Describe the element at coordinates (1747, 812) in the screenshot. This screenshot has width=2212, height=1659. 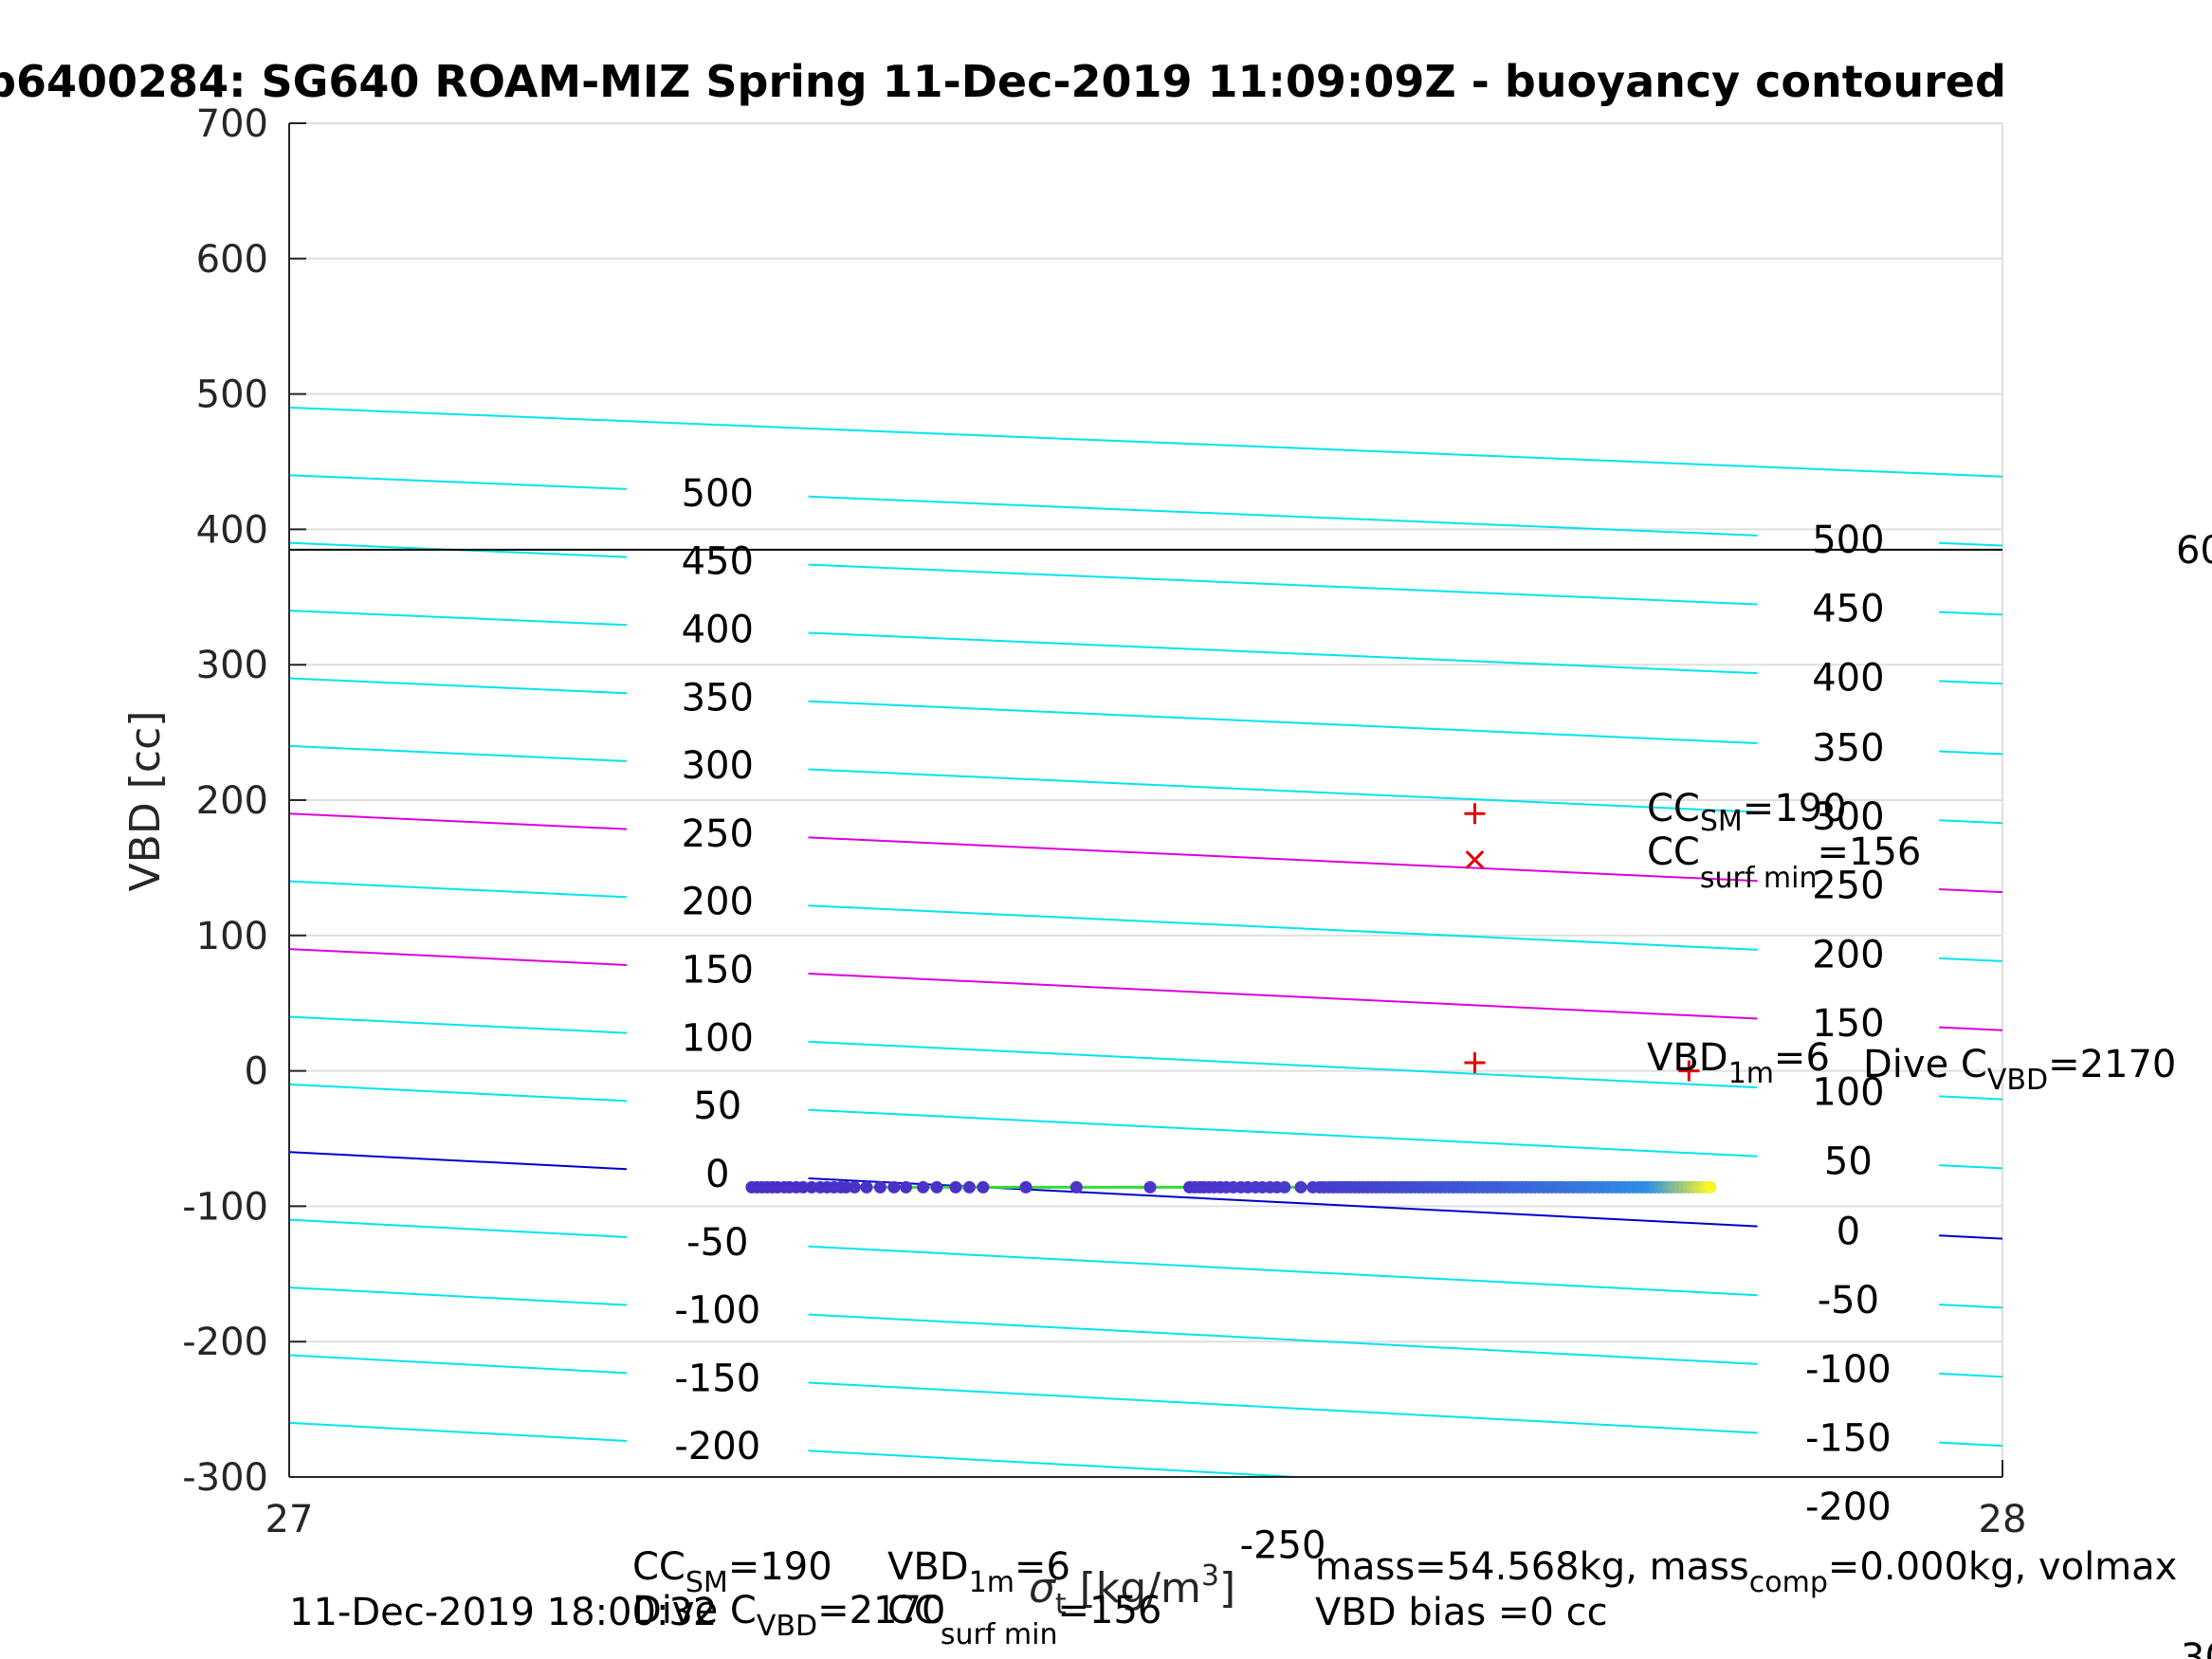
I see `annotation-cc-sm: CCSM=190` at that location.